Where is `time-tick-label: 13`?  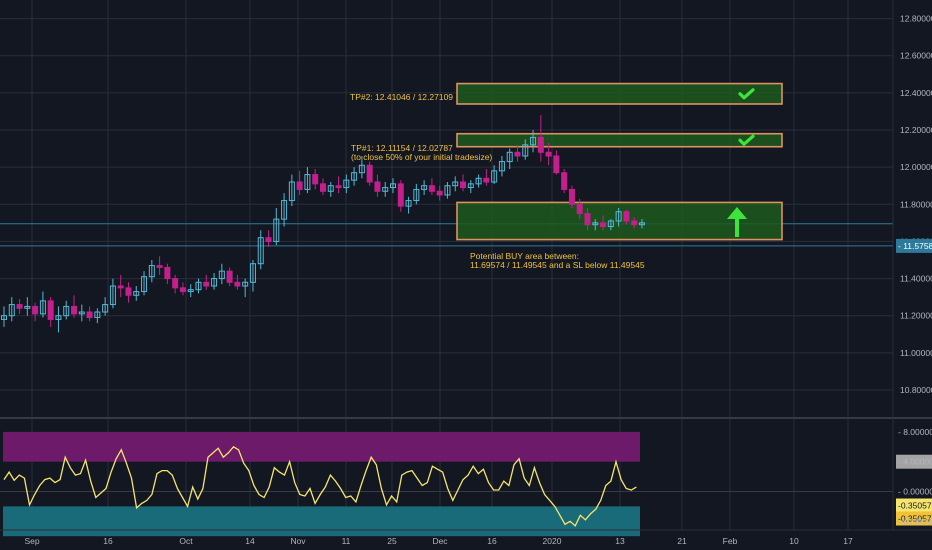
time-tick-label: 13 is located at coordinates (620, 541).